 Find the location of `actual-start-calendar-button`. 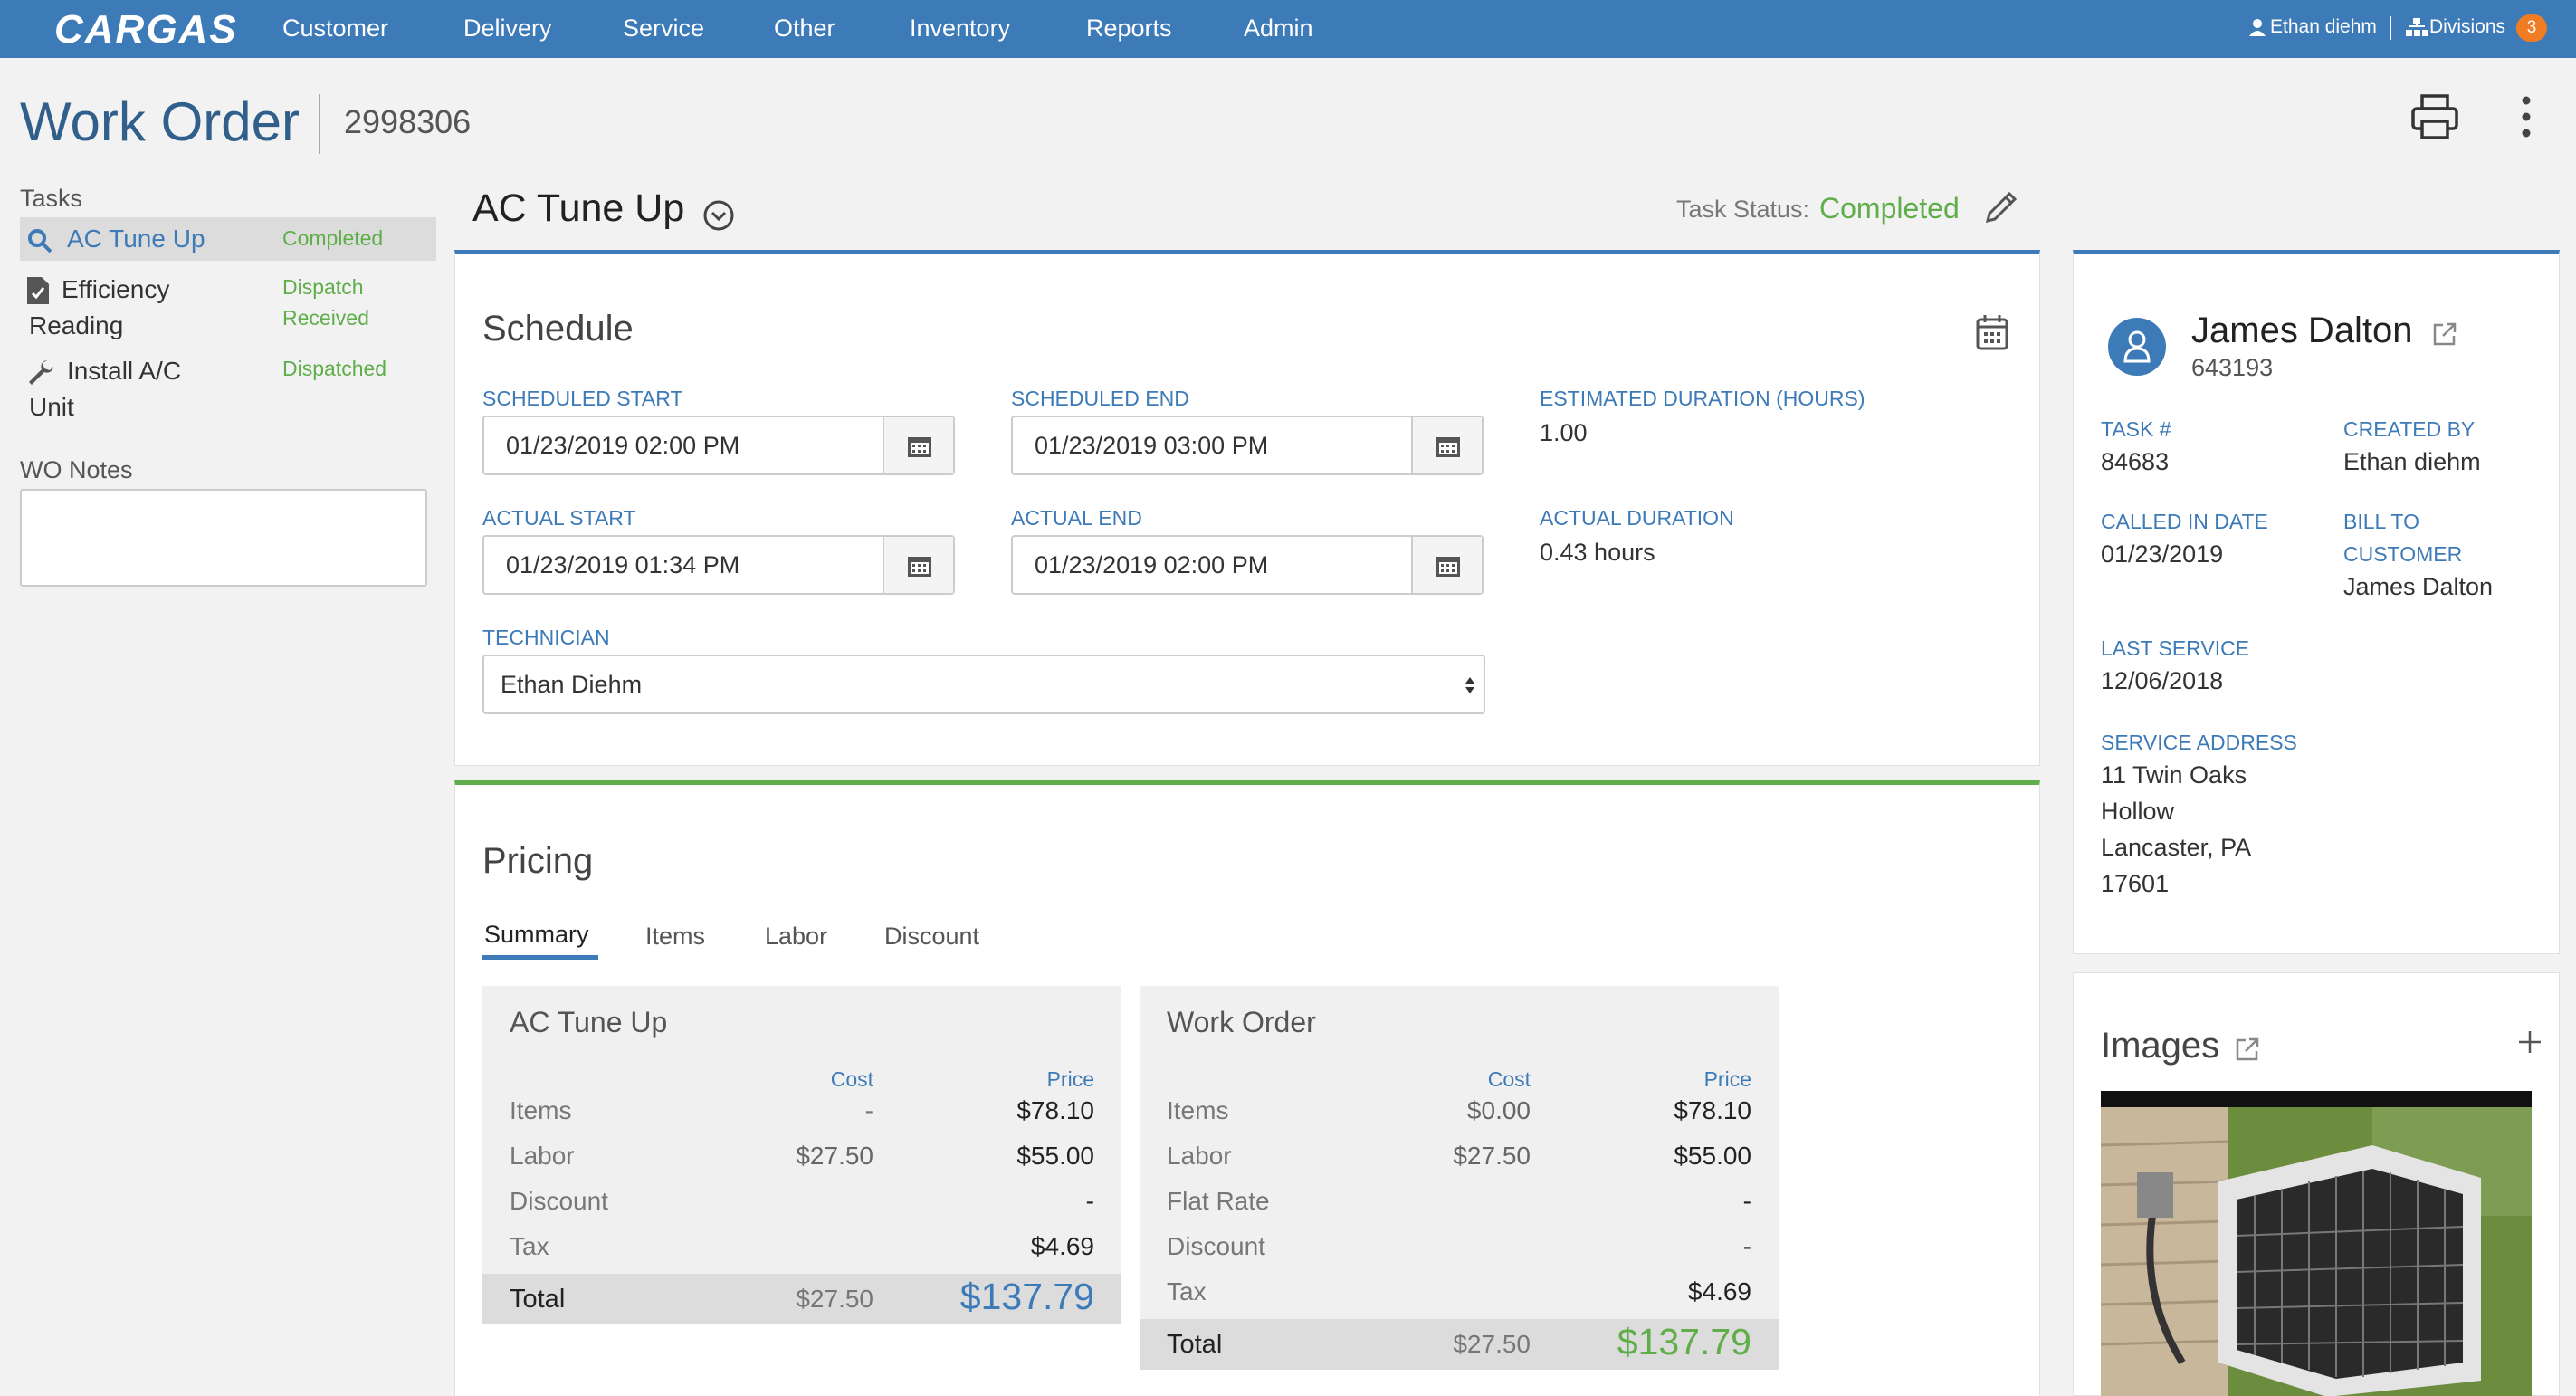

actual-start-calendar-button is located at coordinates (918, 565).